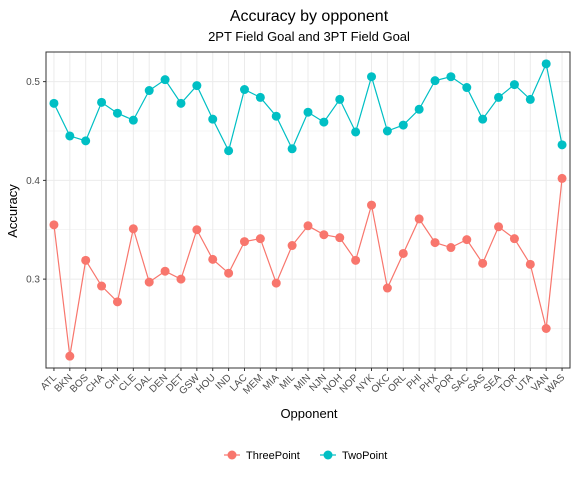  What do you see at coordinates (273, 456) in the screenshot?
I see `legend-label: ThreePoint` at bounding box center [273, 456].